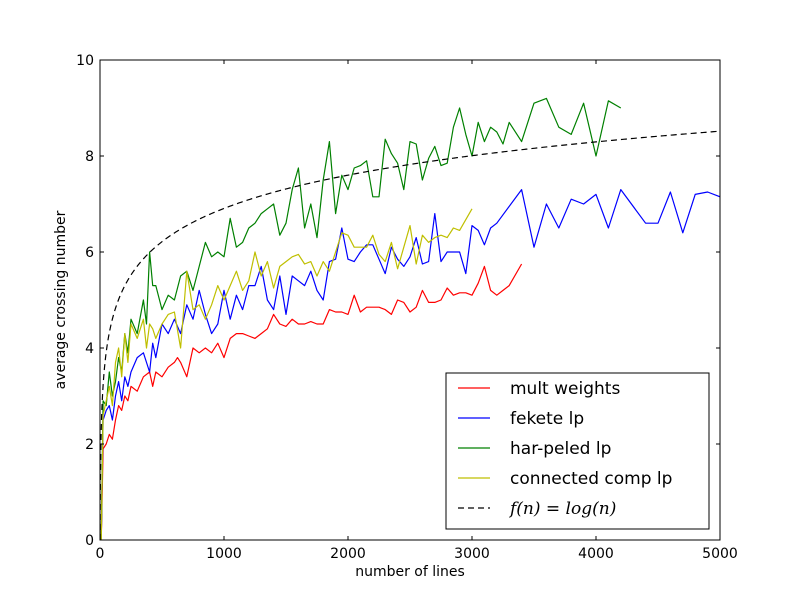 The height and width of the screenshot is (600, 800). Describe the element at coordinates (565, 389) in the screenshot. I see `legend-label: mult weights` at that location.